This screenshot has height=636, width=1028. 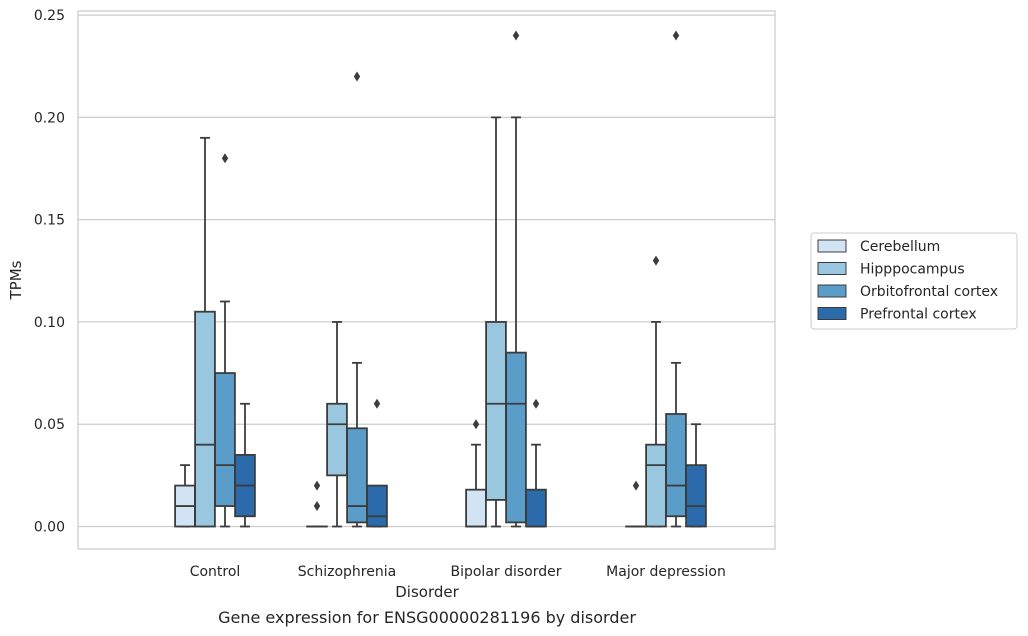 What do you see at coordinates (666, 572) in the screenshot?
I see `x-tick-label: Major depression` at bounding box center [666, 572].